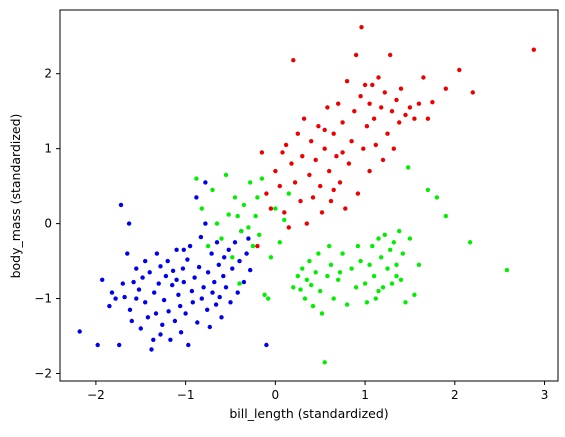 The width and height of the screenshot is (565, 437). I want to click on x-tick-label: 0, so click(276, 395).